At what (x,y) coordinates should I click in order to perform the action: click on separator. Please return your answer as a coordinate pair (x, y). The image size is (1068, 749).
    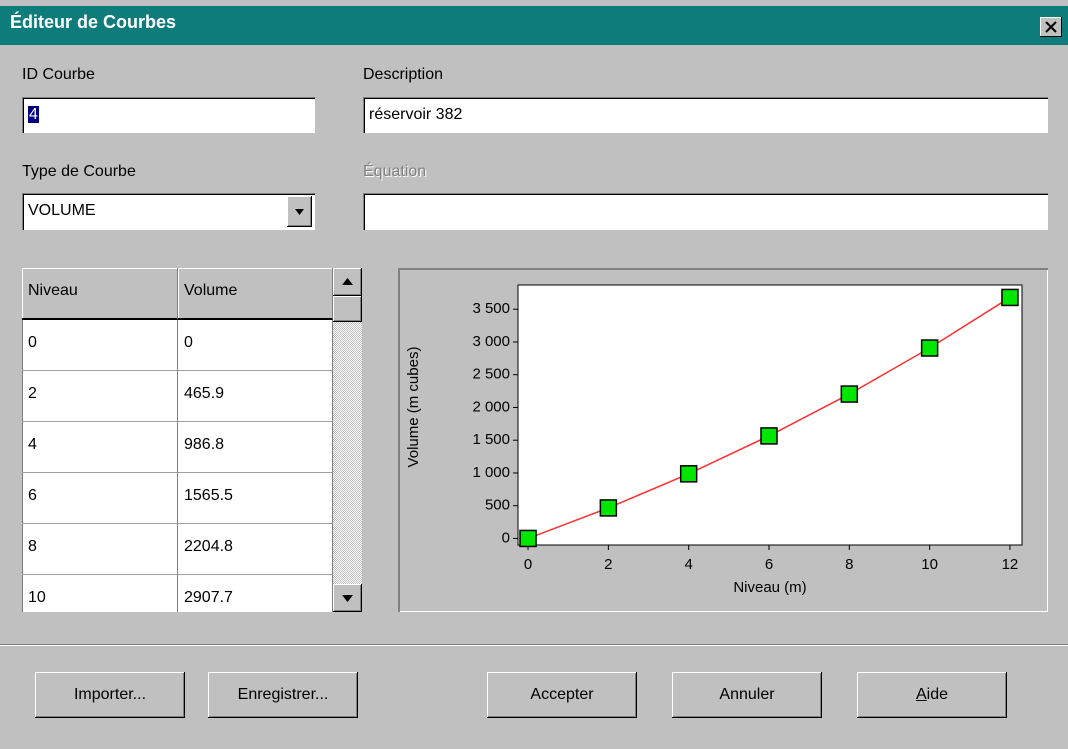
    Looking at the image, I should click on (534, 645).